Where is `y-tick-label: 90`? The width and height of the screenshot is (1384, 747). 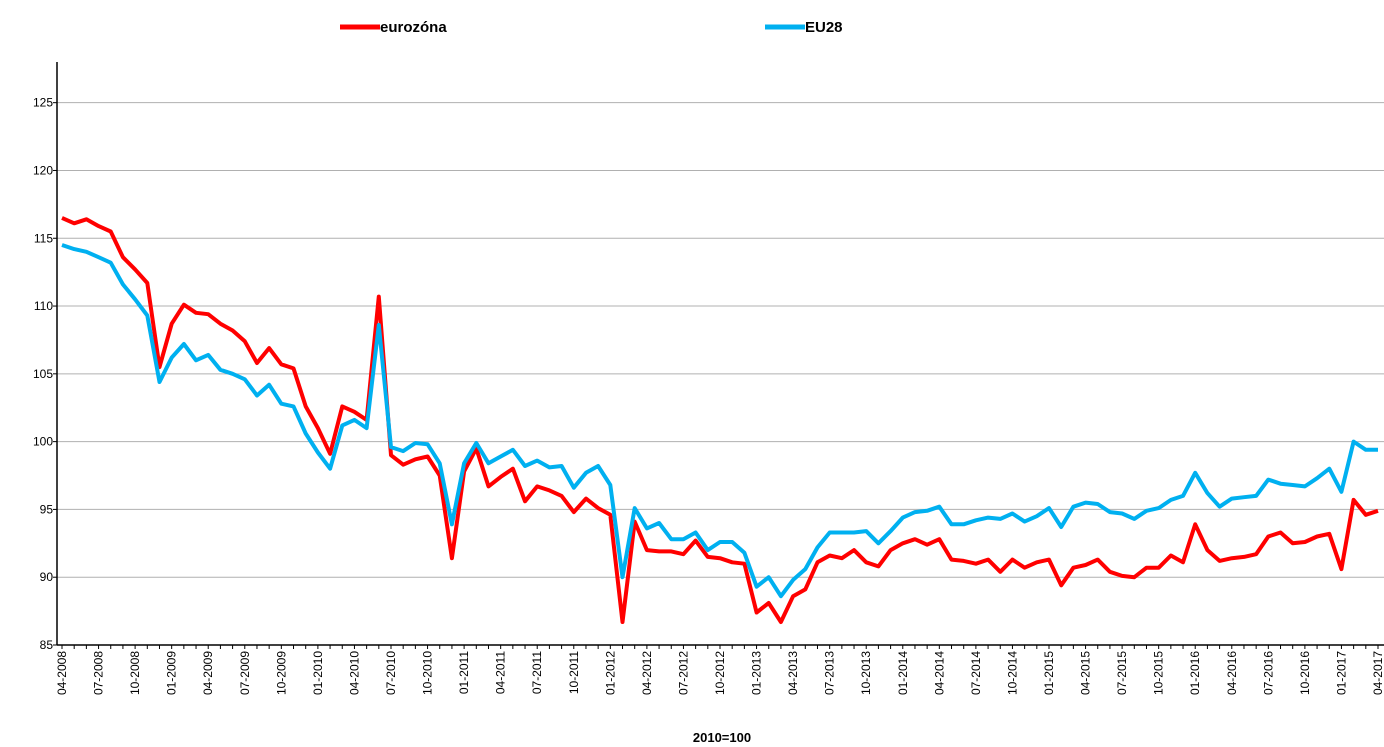 y-tick-label: 90 is located at coordinates (47, 577).